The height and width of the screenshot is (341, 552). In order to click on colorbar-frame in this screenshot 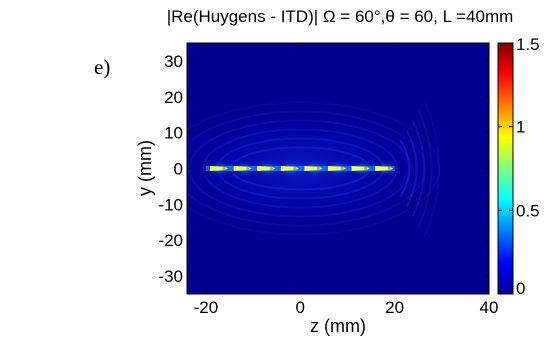, I will do `click(505, 168)`.